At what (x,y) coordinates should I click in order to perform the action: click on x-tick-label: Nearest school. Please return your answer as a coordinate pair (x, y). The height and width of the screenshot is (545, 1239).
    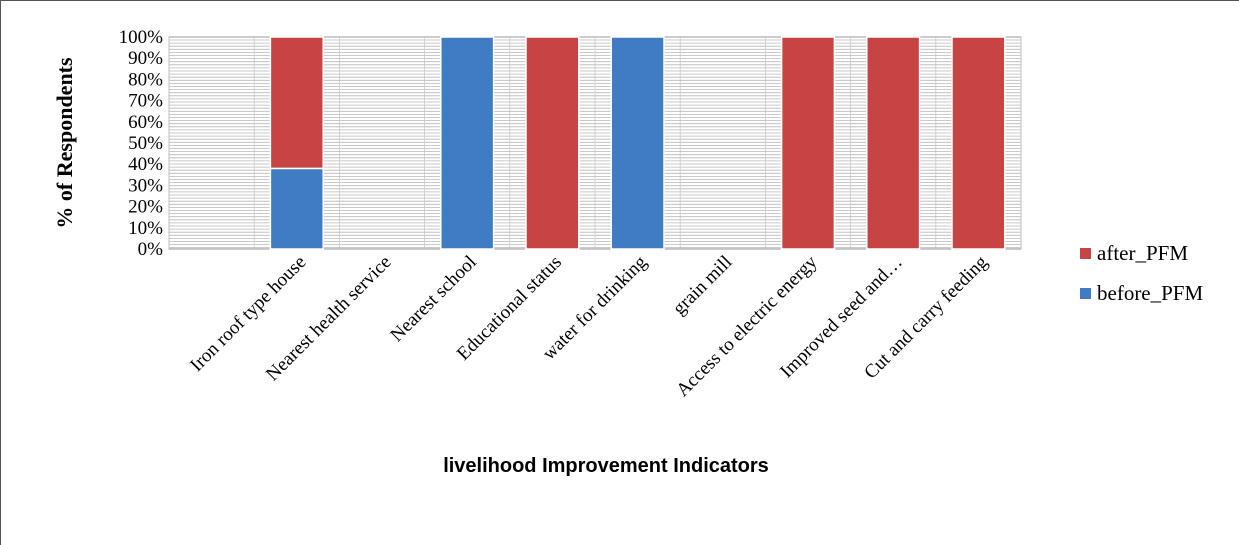
    Looking at the image, I should click on (433, 299).